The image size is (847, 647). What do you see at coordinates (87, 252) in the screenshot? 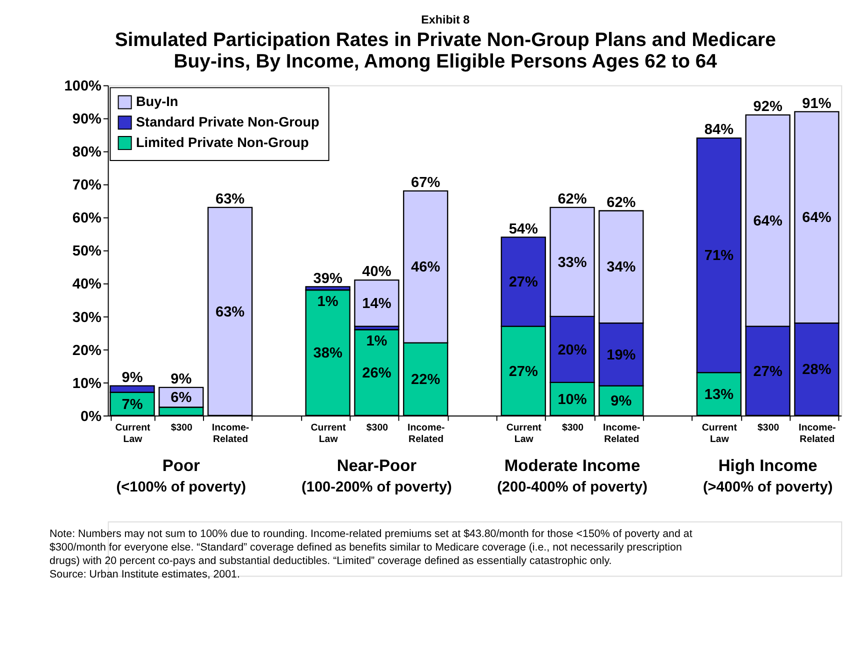
I see `y-tick-label: 50%` at bounding box center [87, 252].